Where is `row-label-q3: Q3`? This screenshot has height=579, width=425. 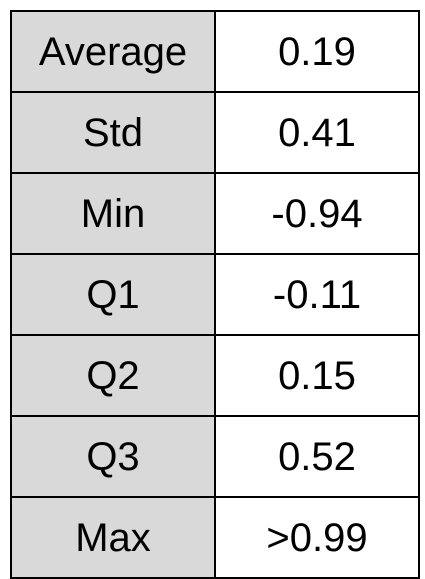
row-label-q3: Q3 is located at coordinates (113, 456).